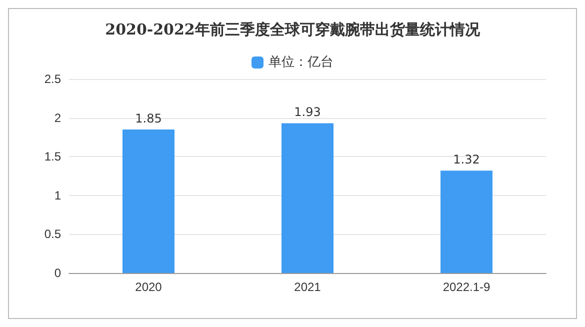  I want to click on chart-title: 2020-2022年前三季度全球可穿戴腕带出货量统计情况, so click(293, 29).